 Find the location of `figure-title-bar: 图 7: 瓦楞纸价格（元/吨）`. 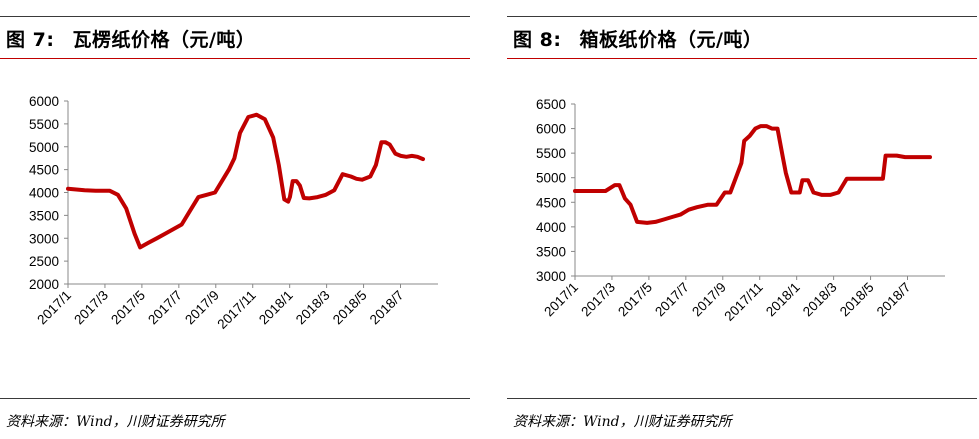

figure-title-bar: 图 7: 瓦楞纸价格（元/吨） is located at coordinates (235, 37).